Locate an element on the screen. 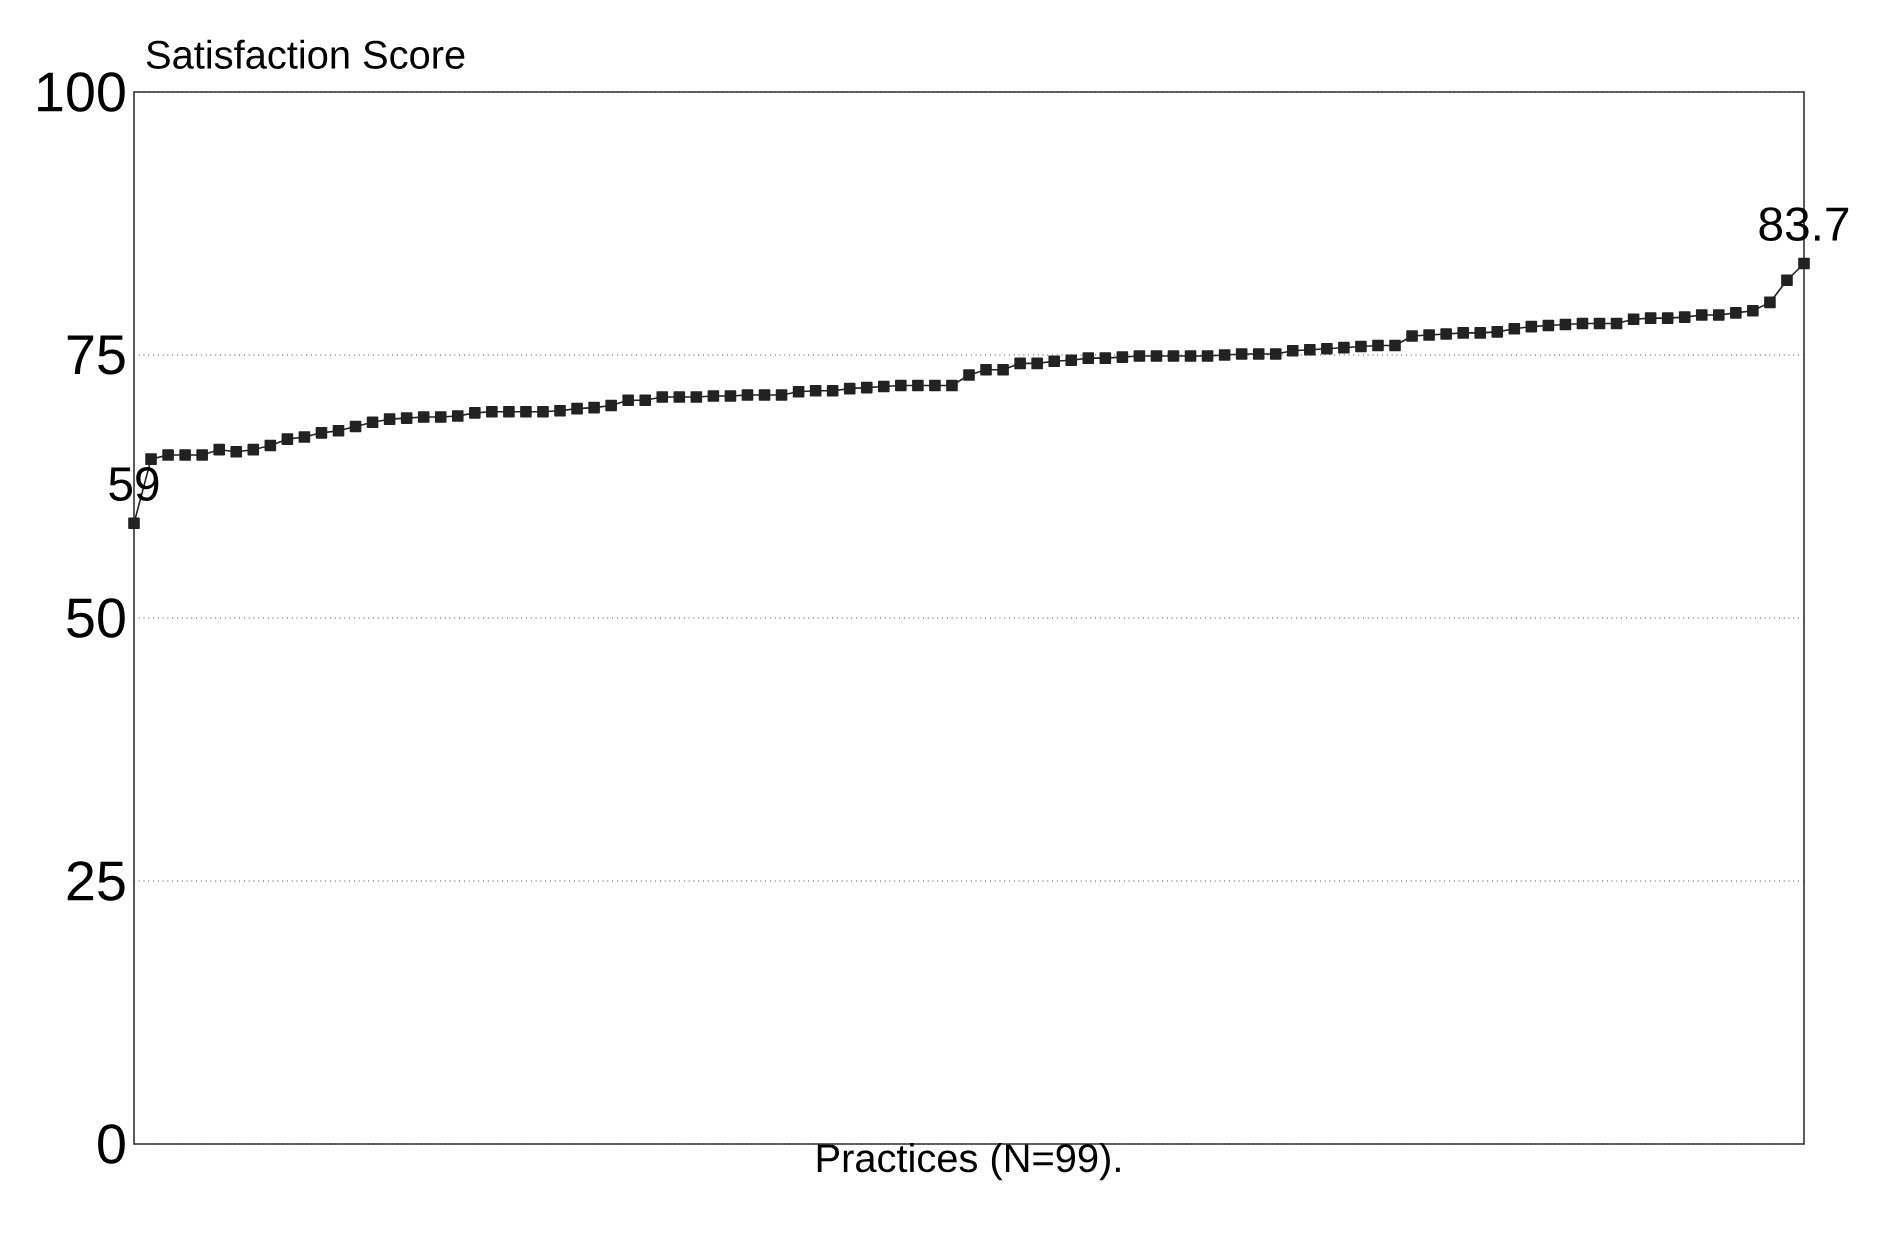 This screenshot has width=1882, height=1236. y-tick-label: 0 is located at coordinates (111, 1144).